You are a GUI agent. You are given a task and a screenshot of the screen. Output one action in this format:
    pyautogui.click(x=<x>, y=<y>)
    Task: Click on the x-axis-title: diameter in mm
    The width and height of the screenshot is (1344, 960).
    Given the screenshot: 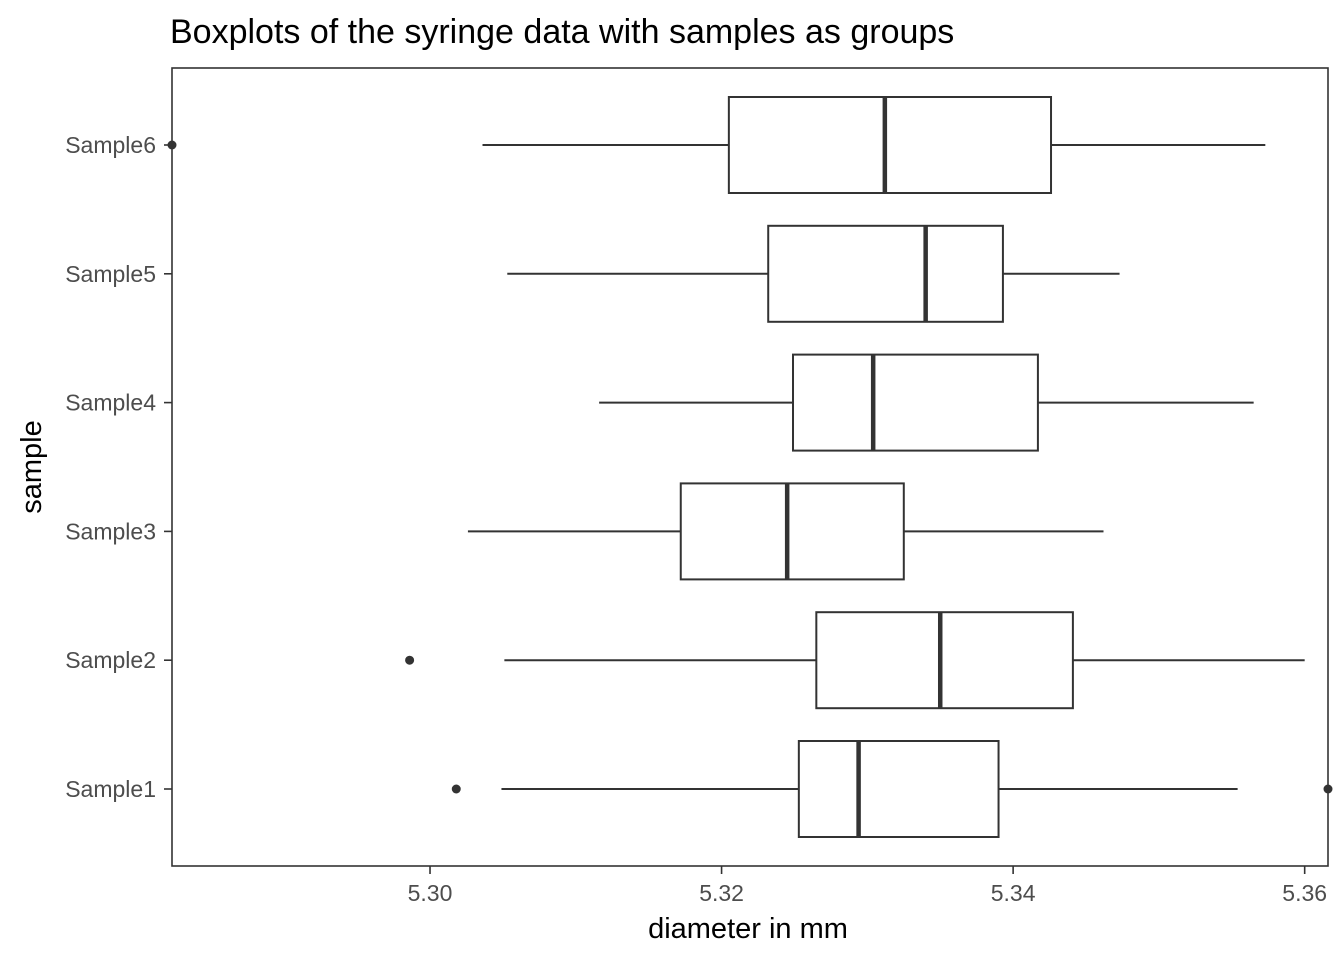 What is the action you would take?
    pyautogui.click(x=748, y=929)
    